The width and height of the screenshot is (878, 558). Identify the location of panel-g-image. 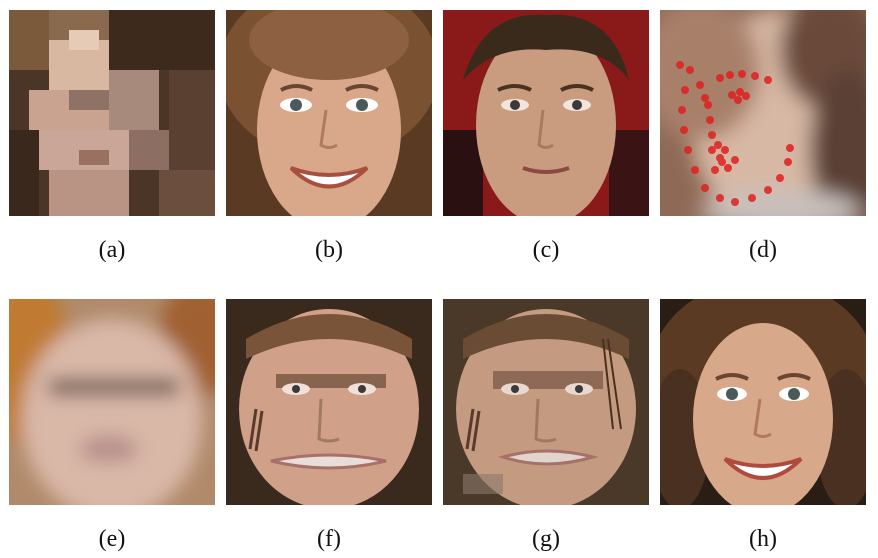
(546, 402).